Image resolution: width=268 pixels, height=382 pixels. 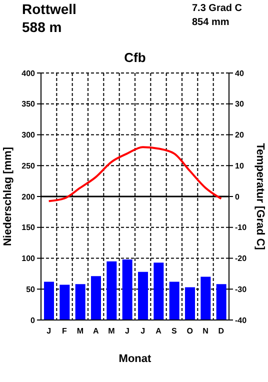 What do you see at coordinates (174, 331) in the screenshot?
I see `x-tick-label: S` at bounding box center [174, 331].